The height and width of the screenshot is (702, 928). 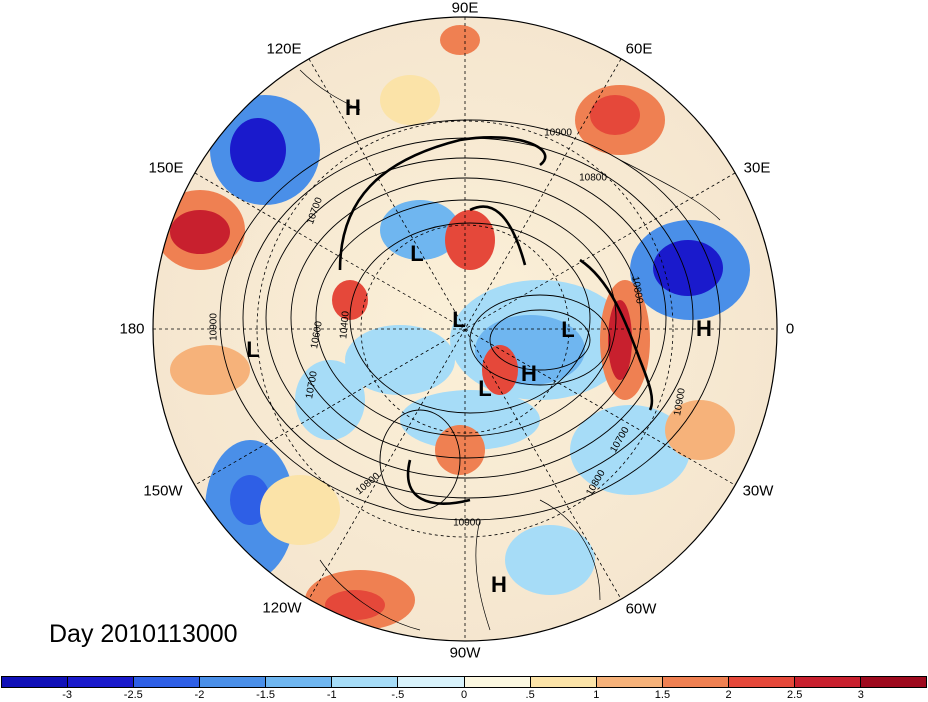 What do you see at coordinates (757, 168) in the screenshot?
I see `lon-label-30e: 30E` at bounding box center [757, 168].